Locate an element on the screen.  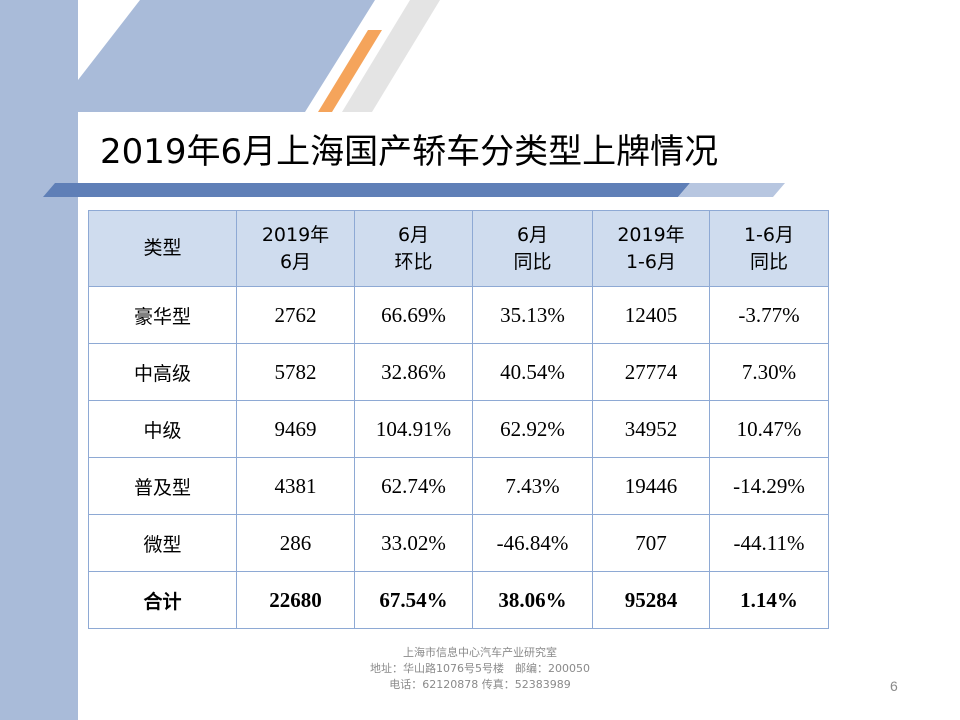
cell-jun: 9469 is located at coordinates (295, 429).